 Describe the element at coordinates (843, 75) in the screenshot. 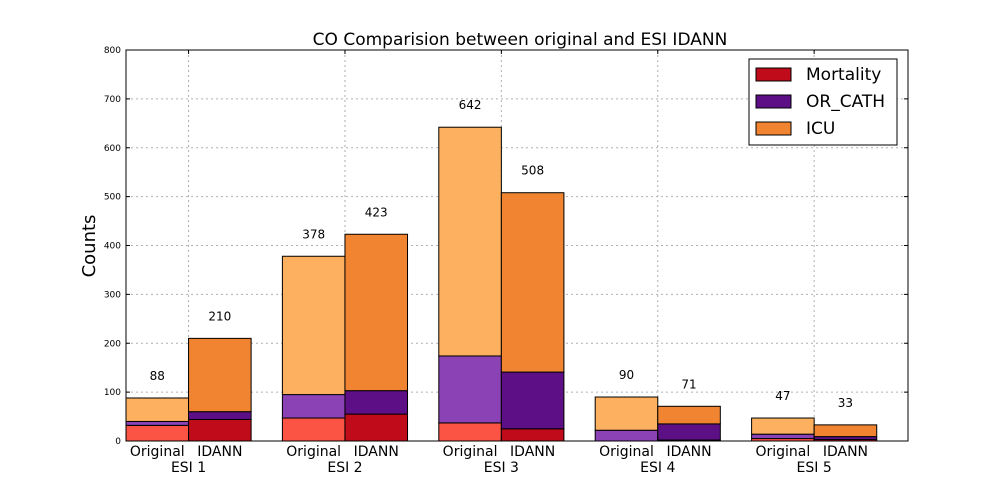

I see `legend-label-mortality: Mortality` at that location.